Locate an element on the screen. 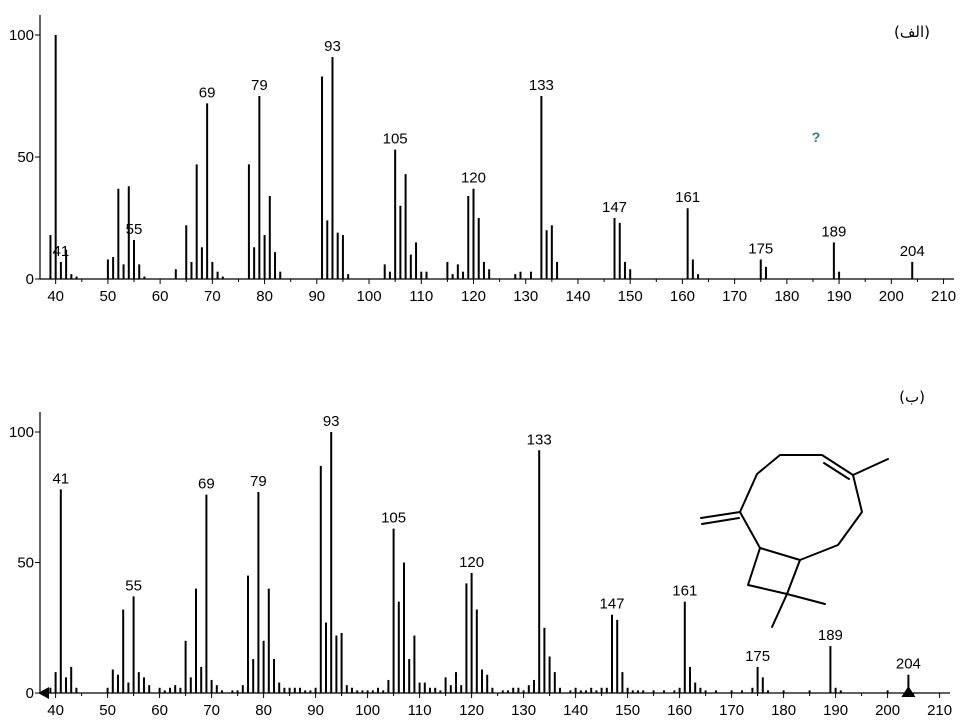 This screenshot has height=727, width=961. panel-label: (ب) is located at coordinates (912, 397).